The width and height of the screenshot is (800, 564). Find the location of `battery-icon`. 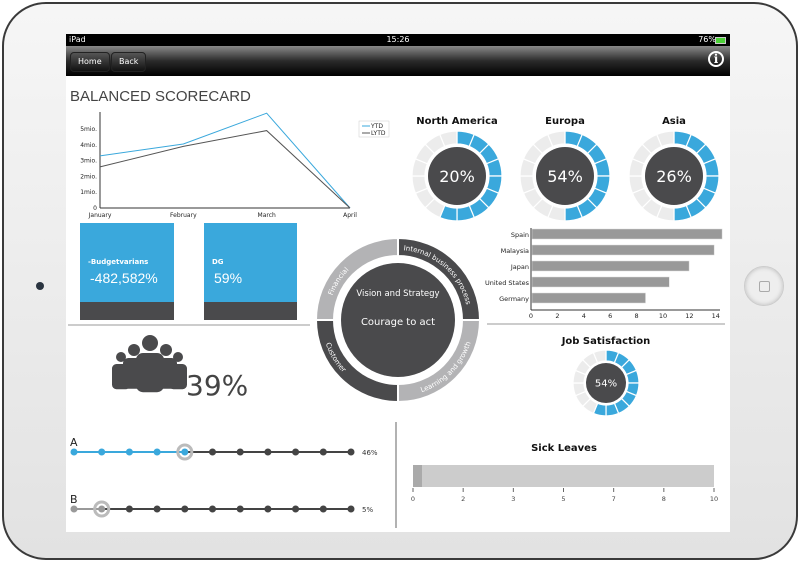

battery-icon is located at coordinates (720, 40).